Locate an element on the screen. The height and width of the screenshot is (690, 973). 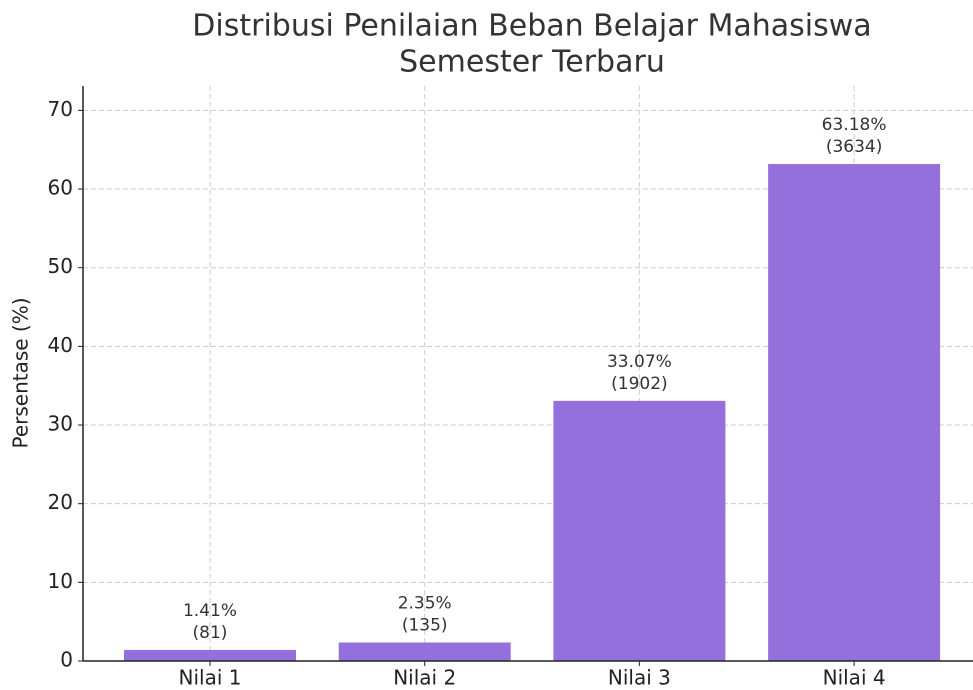
x-tick-label: Nilai 4 is located at coordinates (854, 678).